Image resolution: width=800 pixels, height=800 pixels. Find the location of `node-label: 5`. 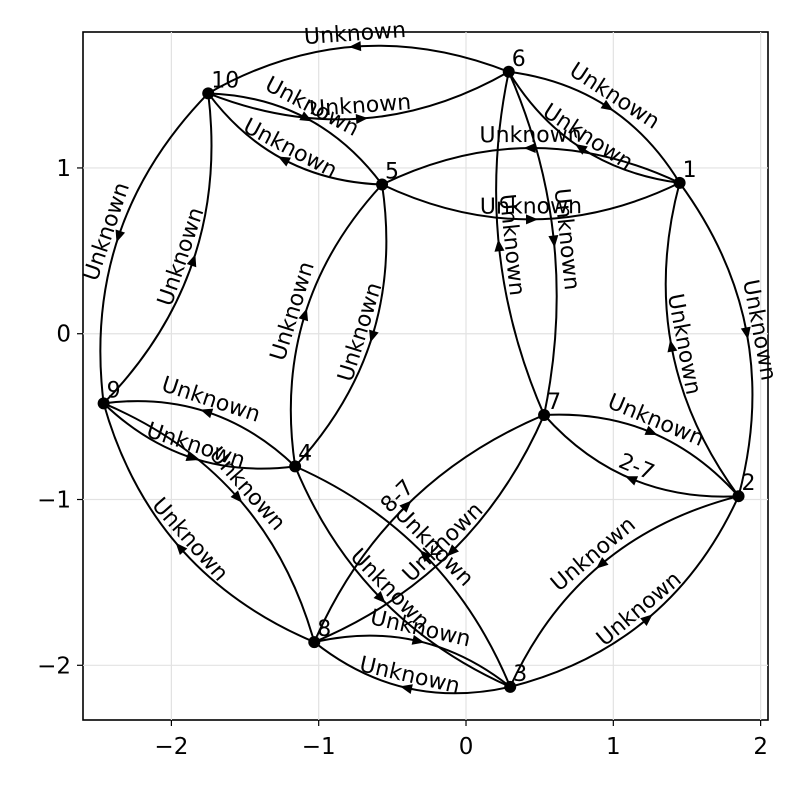

node-label: 5 is located at coordinates (392, 172).